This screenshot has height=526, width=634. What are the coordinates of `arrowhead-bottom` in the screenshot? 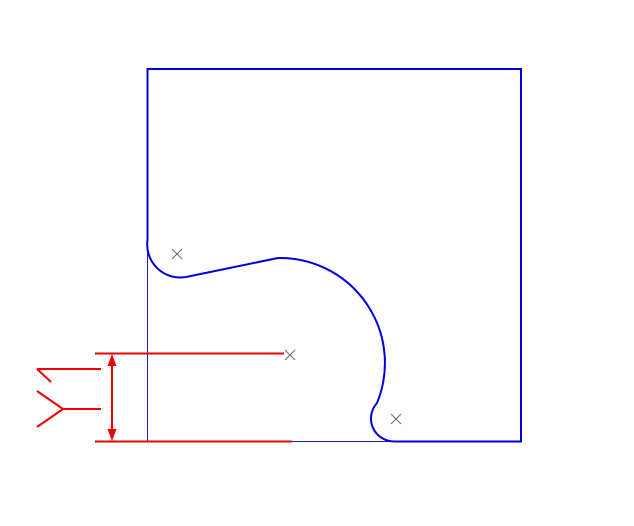 It's located at (112, 435).